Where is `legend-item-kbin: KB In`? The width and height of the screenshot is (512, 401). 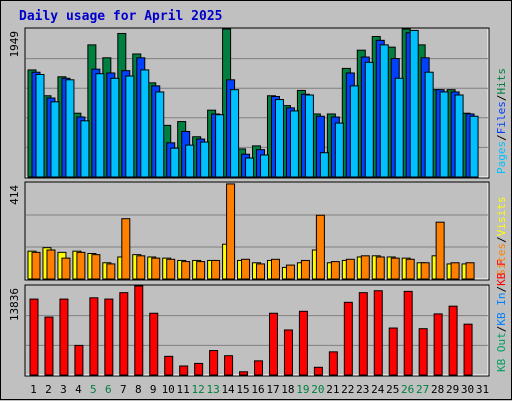
legend-item-kbin: KB In is located at coordinates (501, 309).